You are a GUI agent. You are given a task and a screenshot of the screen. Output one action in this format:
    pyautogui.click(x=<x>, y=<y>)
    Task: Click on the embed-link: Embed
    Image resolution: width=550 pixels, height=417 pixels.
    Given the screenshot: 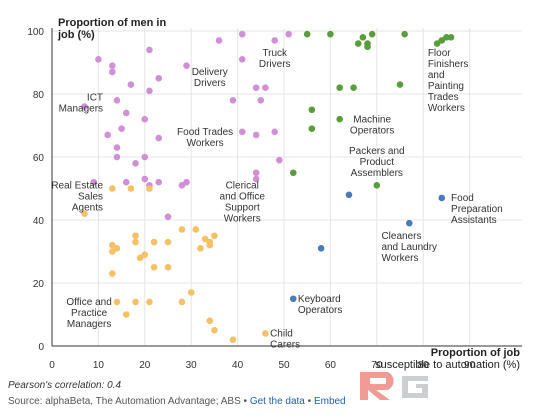 What is the action you would take?
    pyautogui.click(x=329, y=401)
    